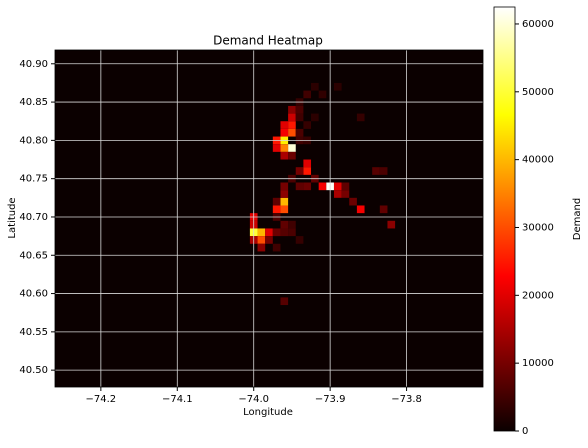 Image resolution: width=588 pixels, height=448 pixels. What do you see at coordinates (538, 24) in the screenshot?
I see `colorbar-tick-label: 60000` at bounding box center [538, 24].